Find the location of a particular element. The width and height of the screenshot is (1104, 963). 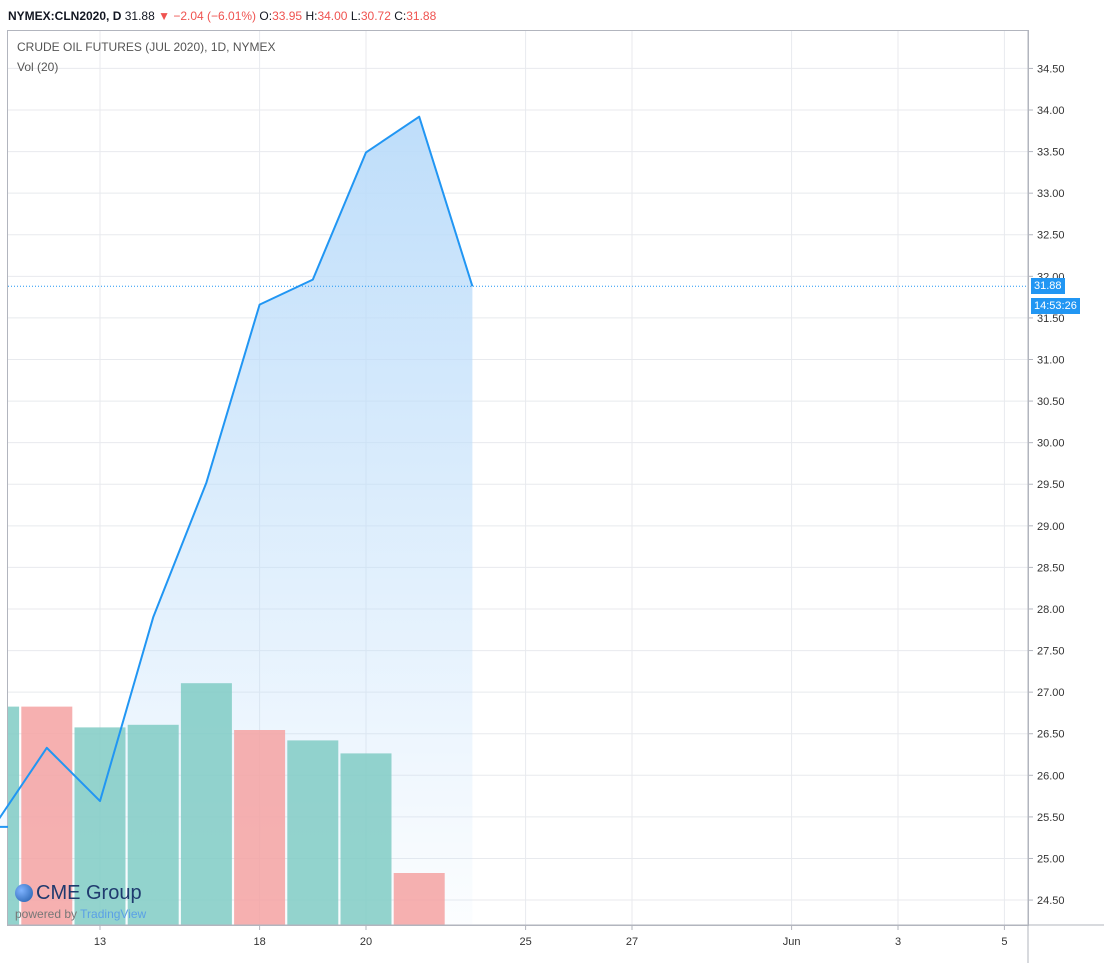

cme-brand-text: CME Group is located at coordinates (89, 893).